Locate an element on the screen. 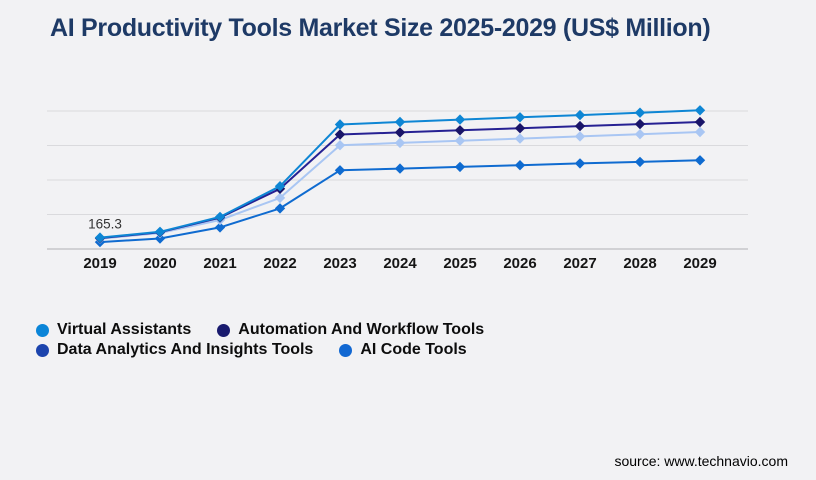 The height and width of the screenshot is (480, 816). data-label-annotation: 165.3 is located at coordinates (105, 224).